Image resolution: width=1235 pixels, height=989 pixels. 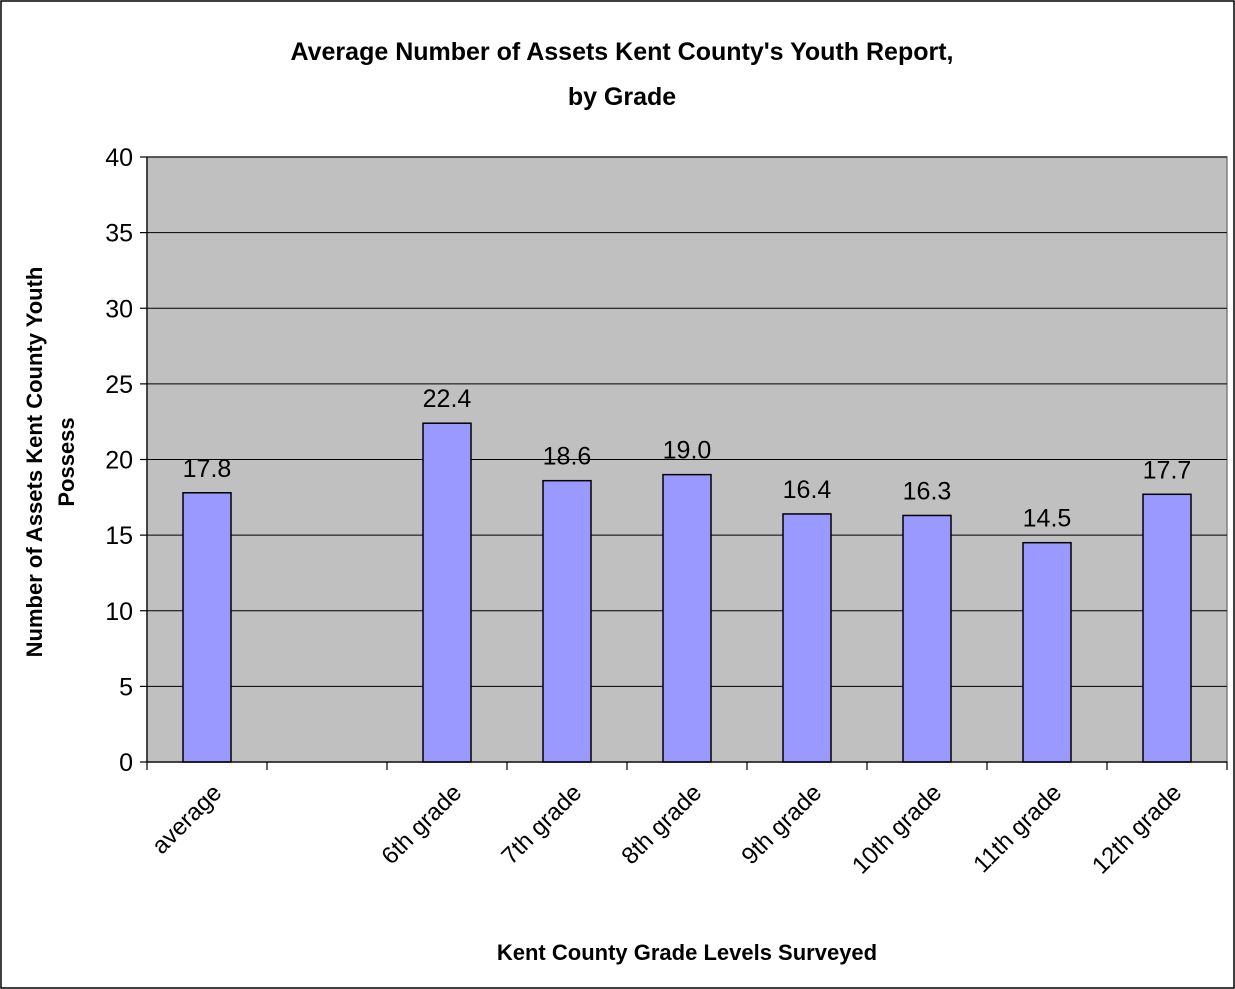 I want to click on data-label: 14.5, so click(x=1047, y=519).